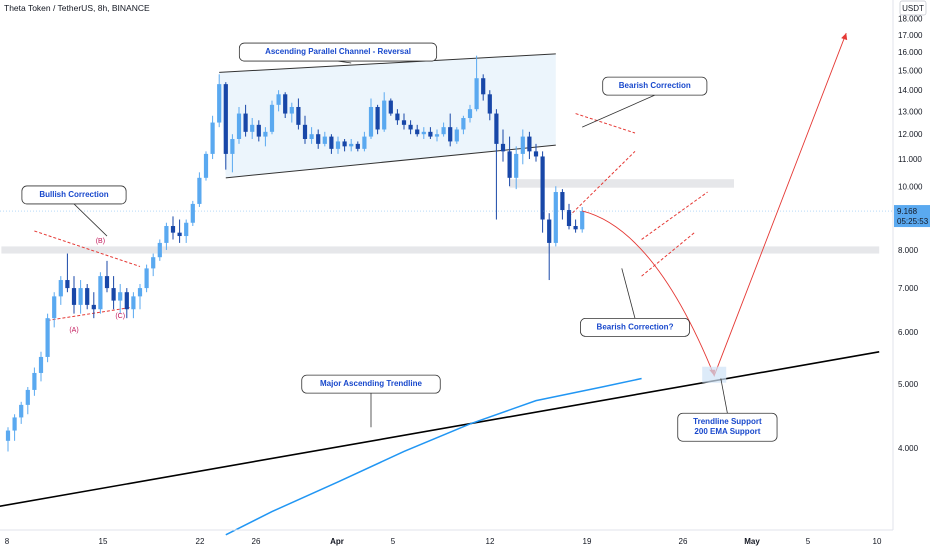  What do you see at coordinates (390, 161) in the screenshot?
I see `channel-lower-line` at bounding box center [390, 161].